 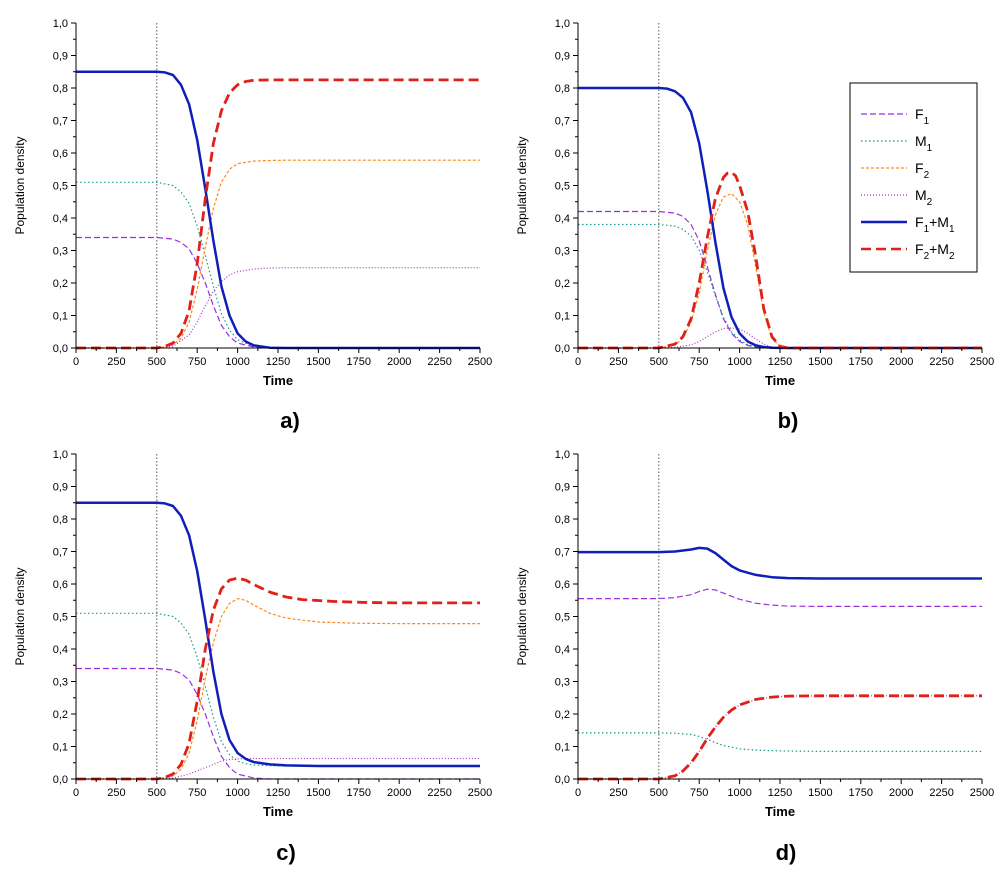 What do you see at coordinates (562, 715) in the screenshot?
I see `y-tick-label-d: 0,2` at bounding box center [562, 715].